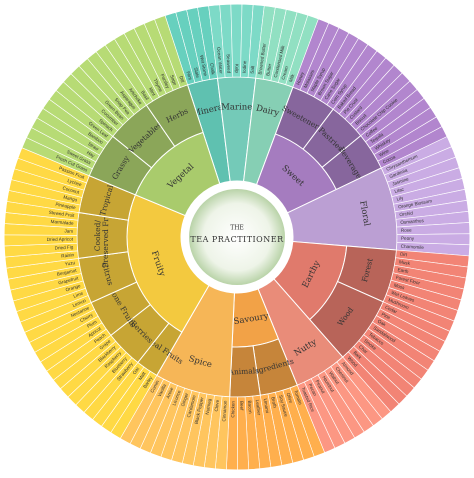 This screenshot has width=474, height=478. What do you see at coordinates (165, 81) in the screenshot?
I see `leaf-label: Parsley` at bounding box center [165, 81].